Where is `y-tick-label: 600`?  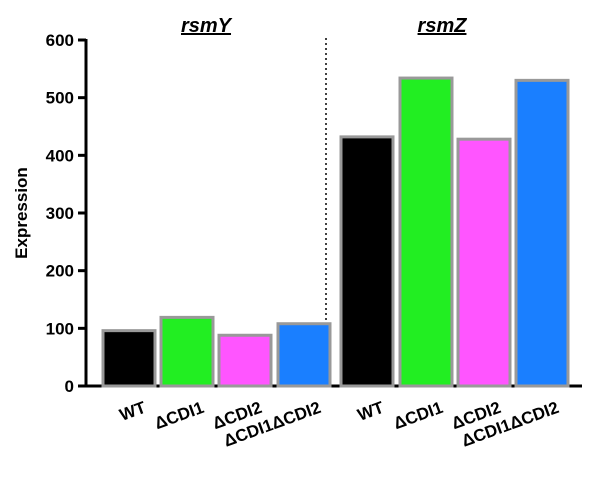 y-tick-label: 600 is located at coordinates (60, 40).